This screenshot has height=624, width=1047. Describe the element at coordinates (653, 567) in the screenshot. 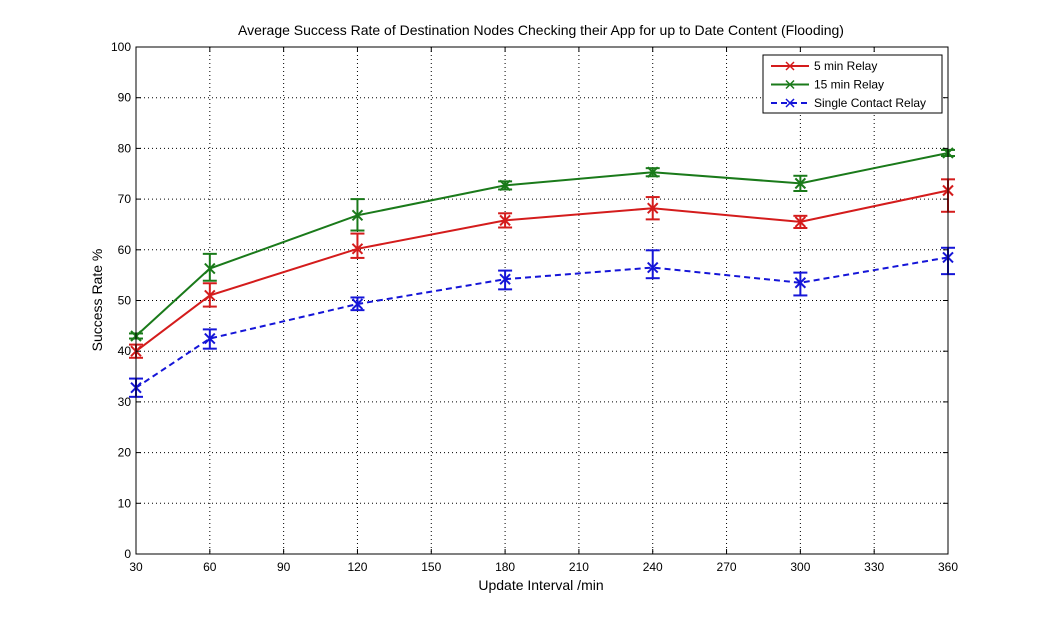

I see `x-tick-label: 240` at that location.